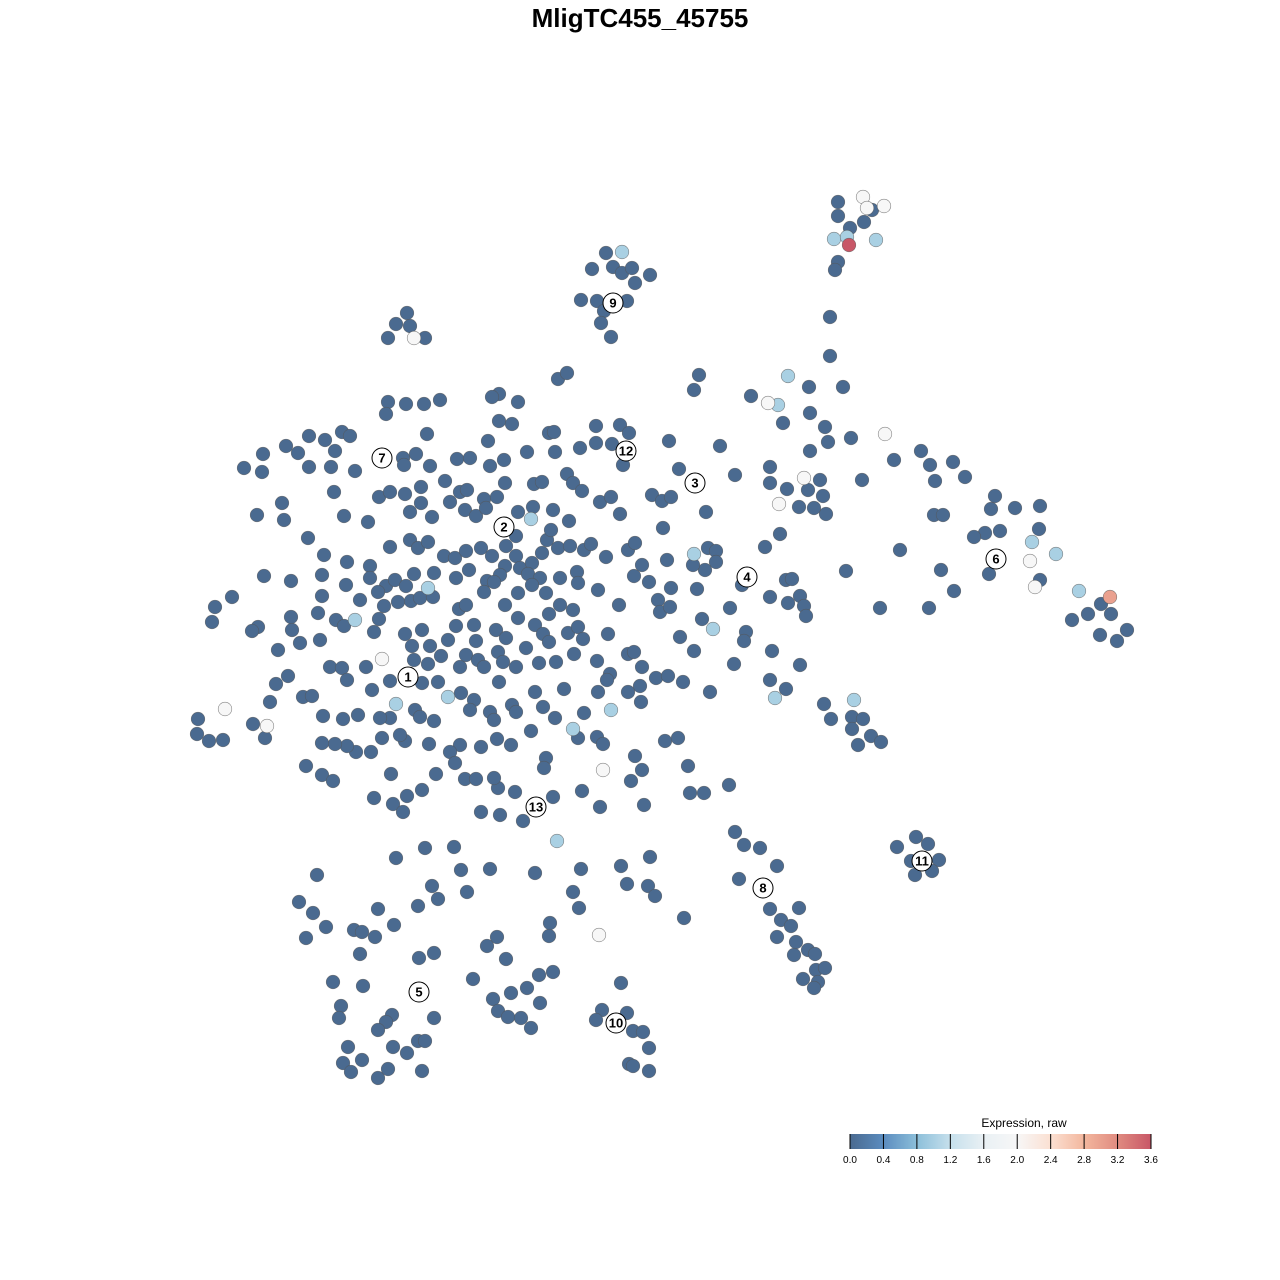 The image size is (1280, 1280). Describe the element at coordinates (1051, 1160) in the screenshot. I see `legend-tick-label: 2.4` at that location.